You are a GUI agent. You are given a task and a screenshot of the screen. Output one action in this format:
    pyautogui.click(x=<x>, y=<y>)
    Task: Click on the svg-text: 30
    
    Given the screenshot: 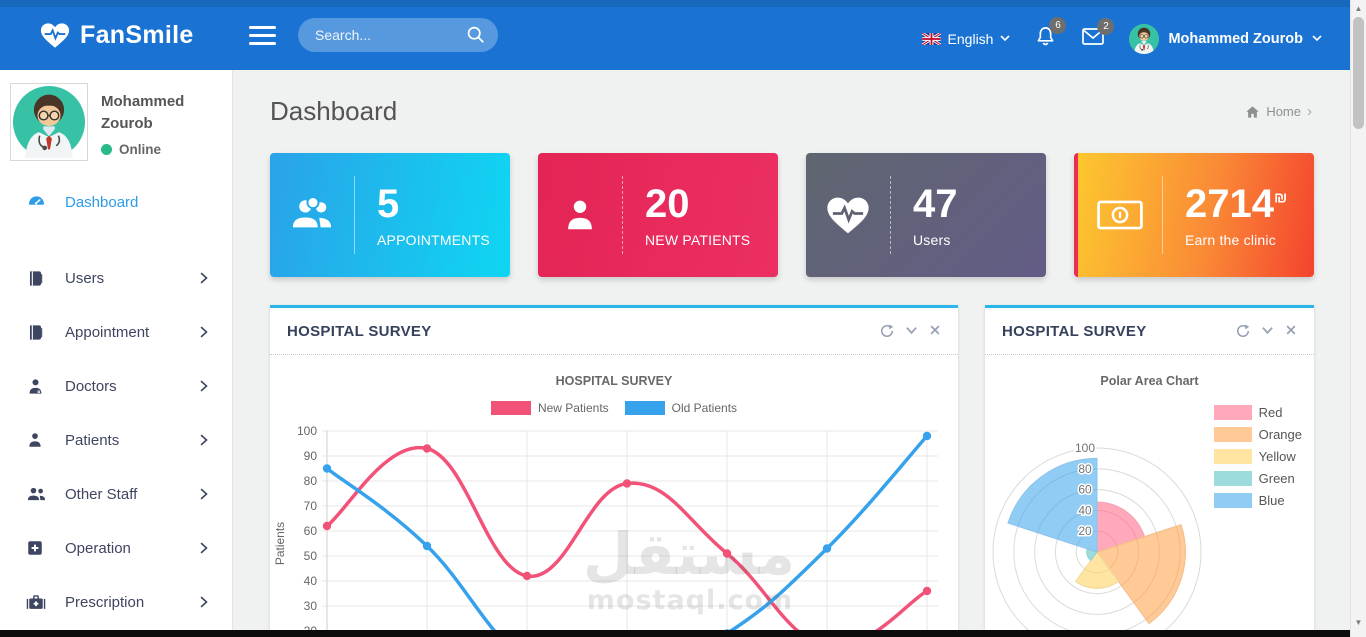 What is the action you would take?
    pyautogui.click(x=311, y=606)
    